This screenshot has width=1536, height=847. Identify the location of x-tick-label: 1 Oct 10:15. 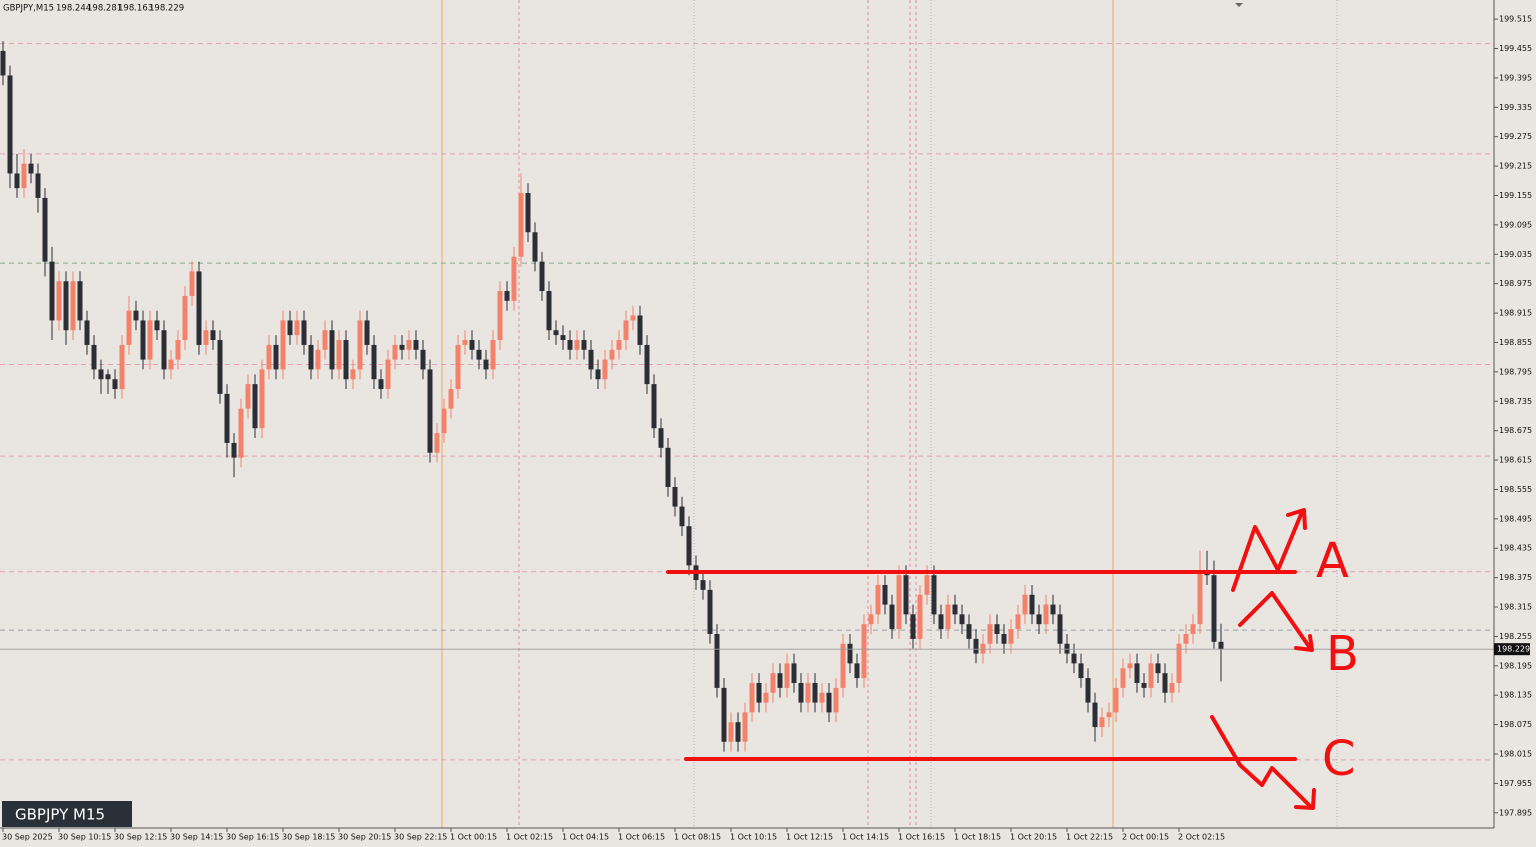
(753, 837).